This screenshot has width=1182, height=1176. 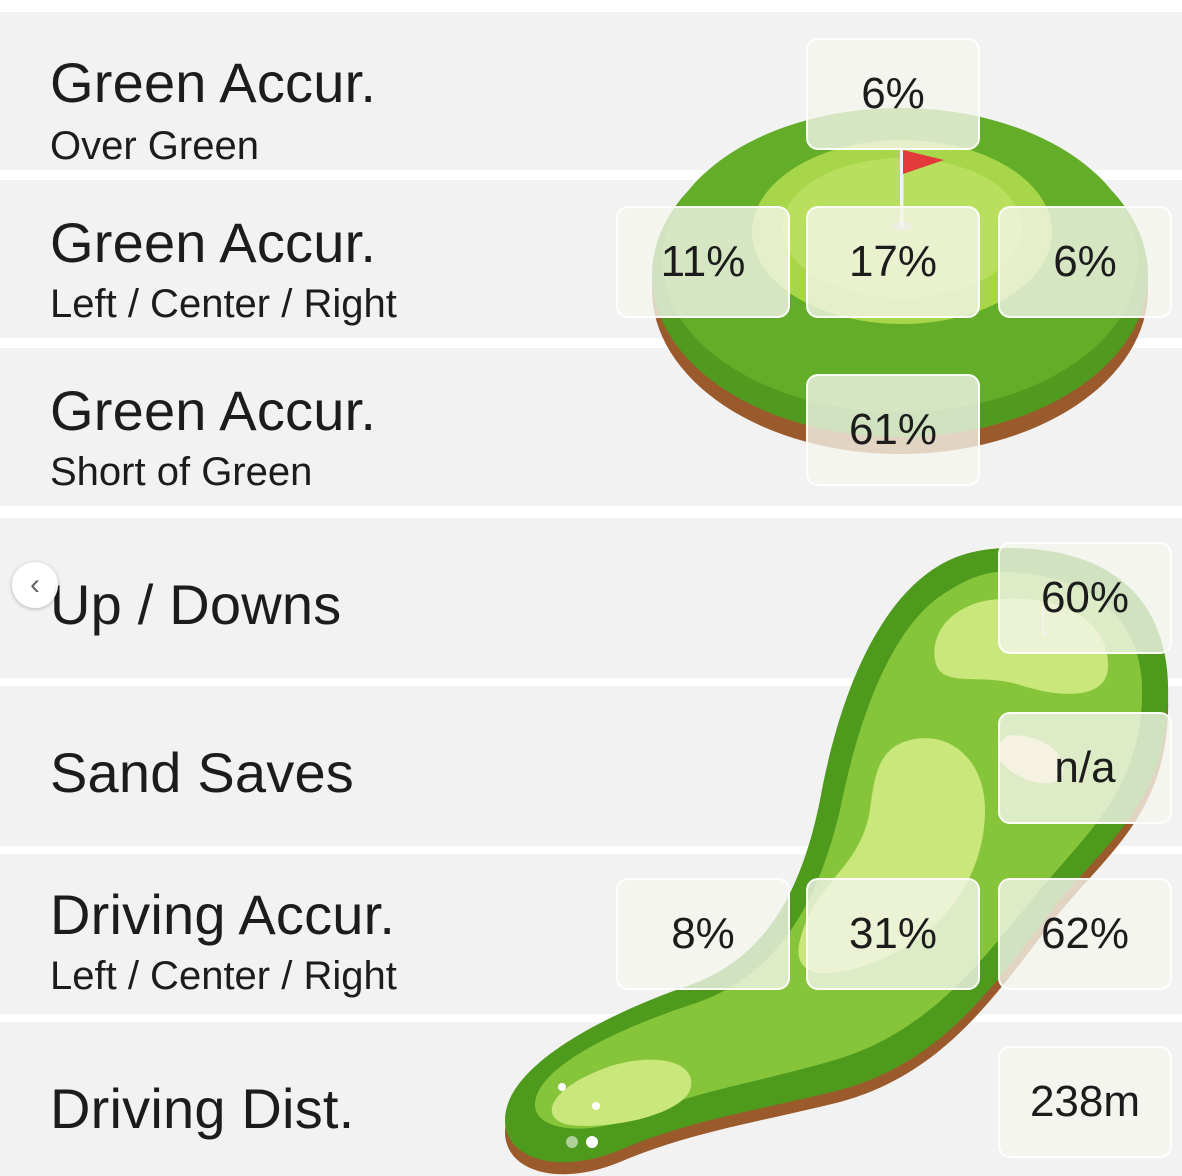 What do you see at coordinates (582, 1142) in the screenshot?
I see `pagination-dots` at bounding box center [582, 1142].